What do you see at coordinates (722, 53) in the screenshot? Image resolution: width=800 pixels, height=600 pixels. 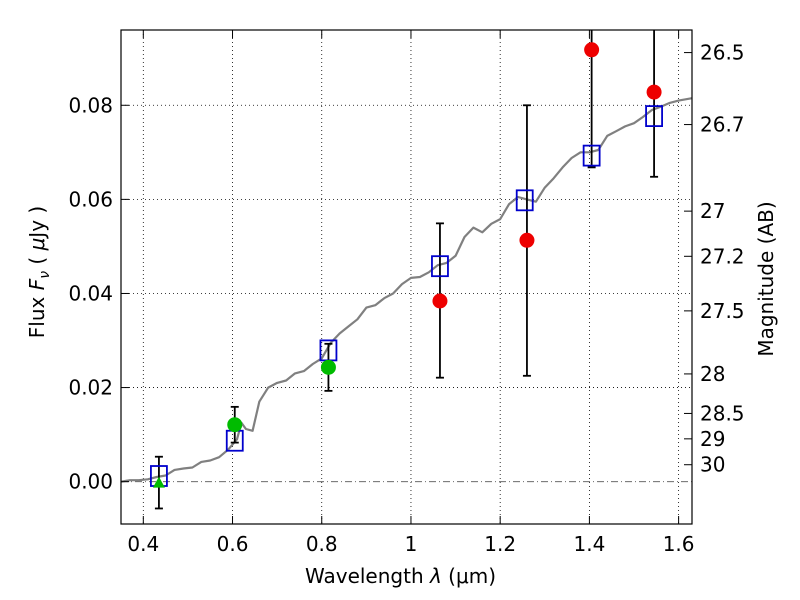 I see `magnitude-tick-label: 26.5` at bounding box center [722, 53].